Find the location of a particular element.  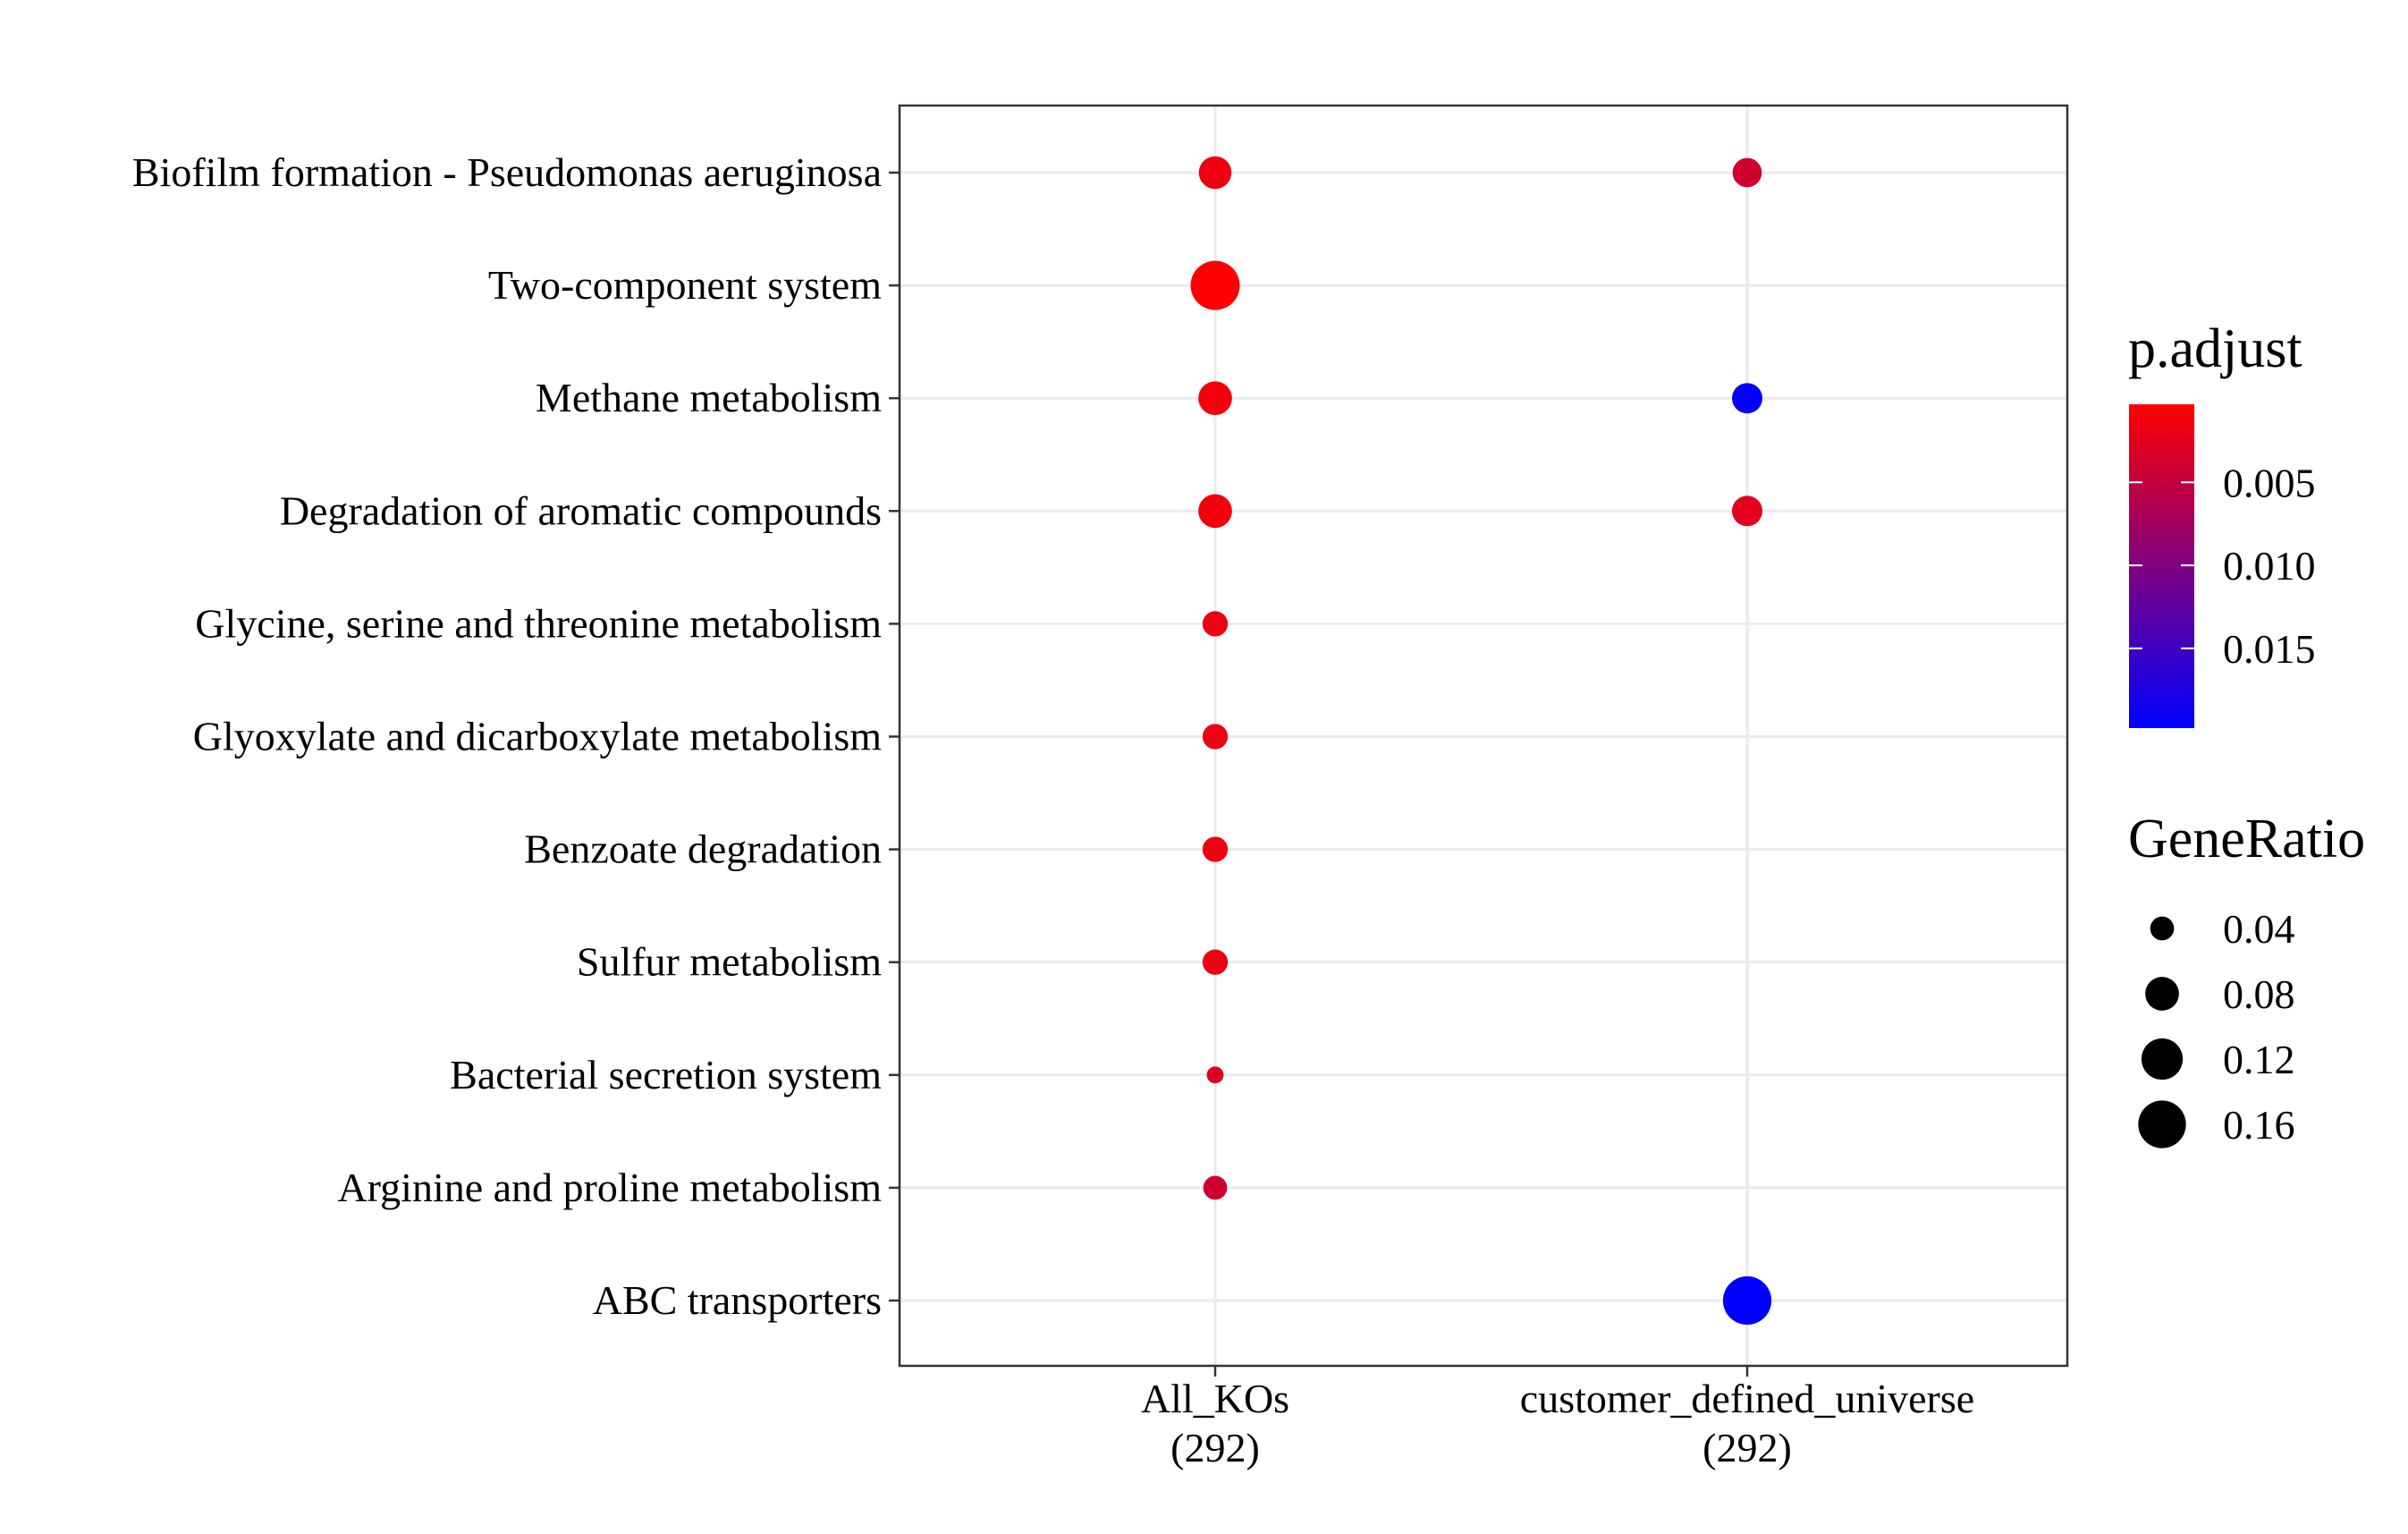

y-tick-label: Degradation of aromatic compounds is located at coordinates (581, 510).